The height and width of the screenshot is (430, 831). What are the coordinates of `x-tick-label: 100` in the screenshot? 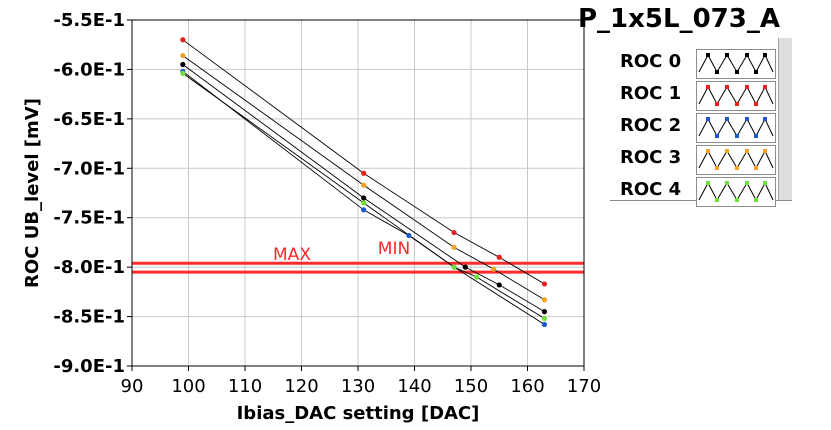 It's located at (188, 386).